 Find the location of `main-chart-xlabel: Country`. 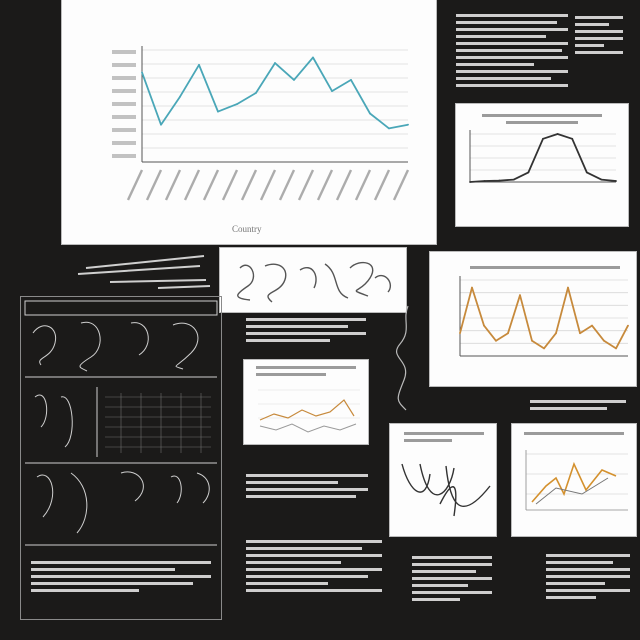

main-chart-xlabel: Country is located at coordinates (247, 229).